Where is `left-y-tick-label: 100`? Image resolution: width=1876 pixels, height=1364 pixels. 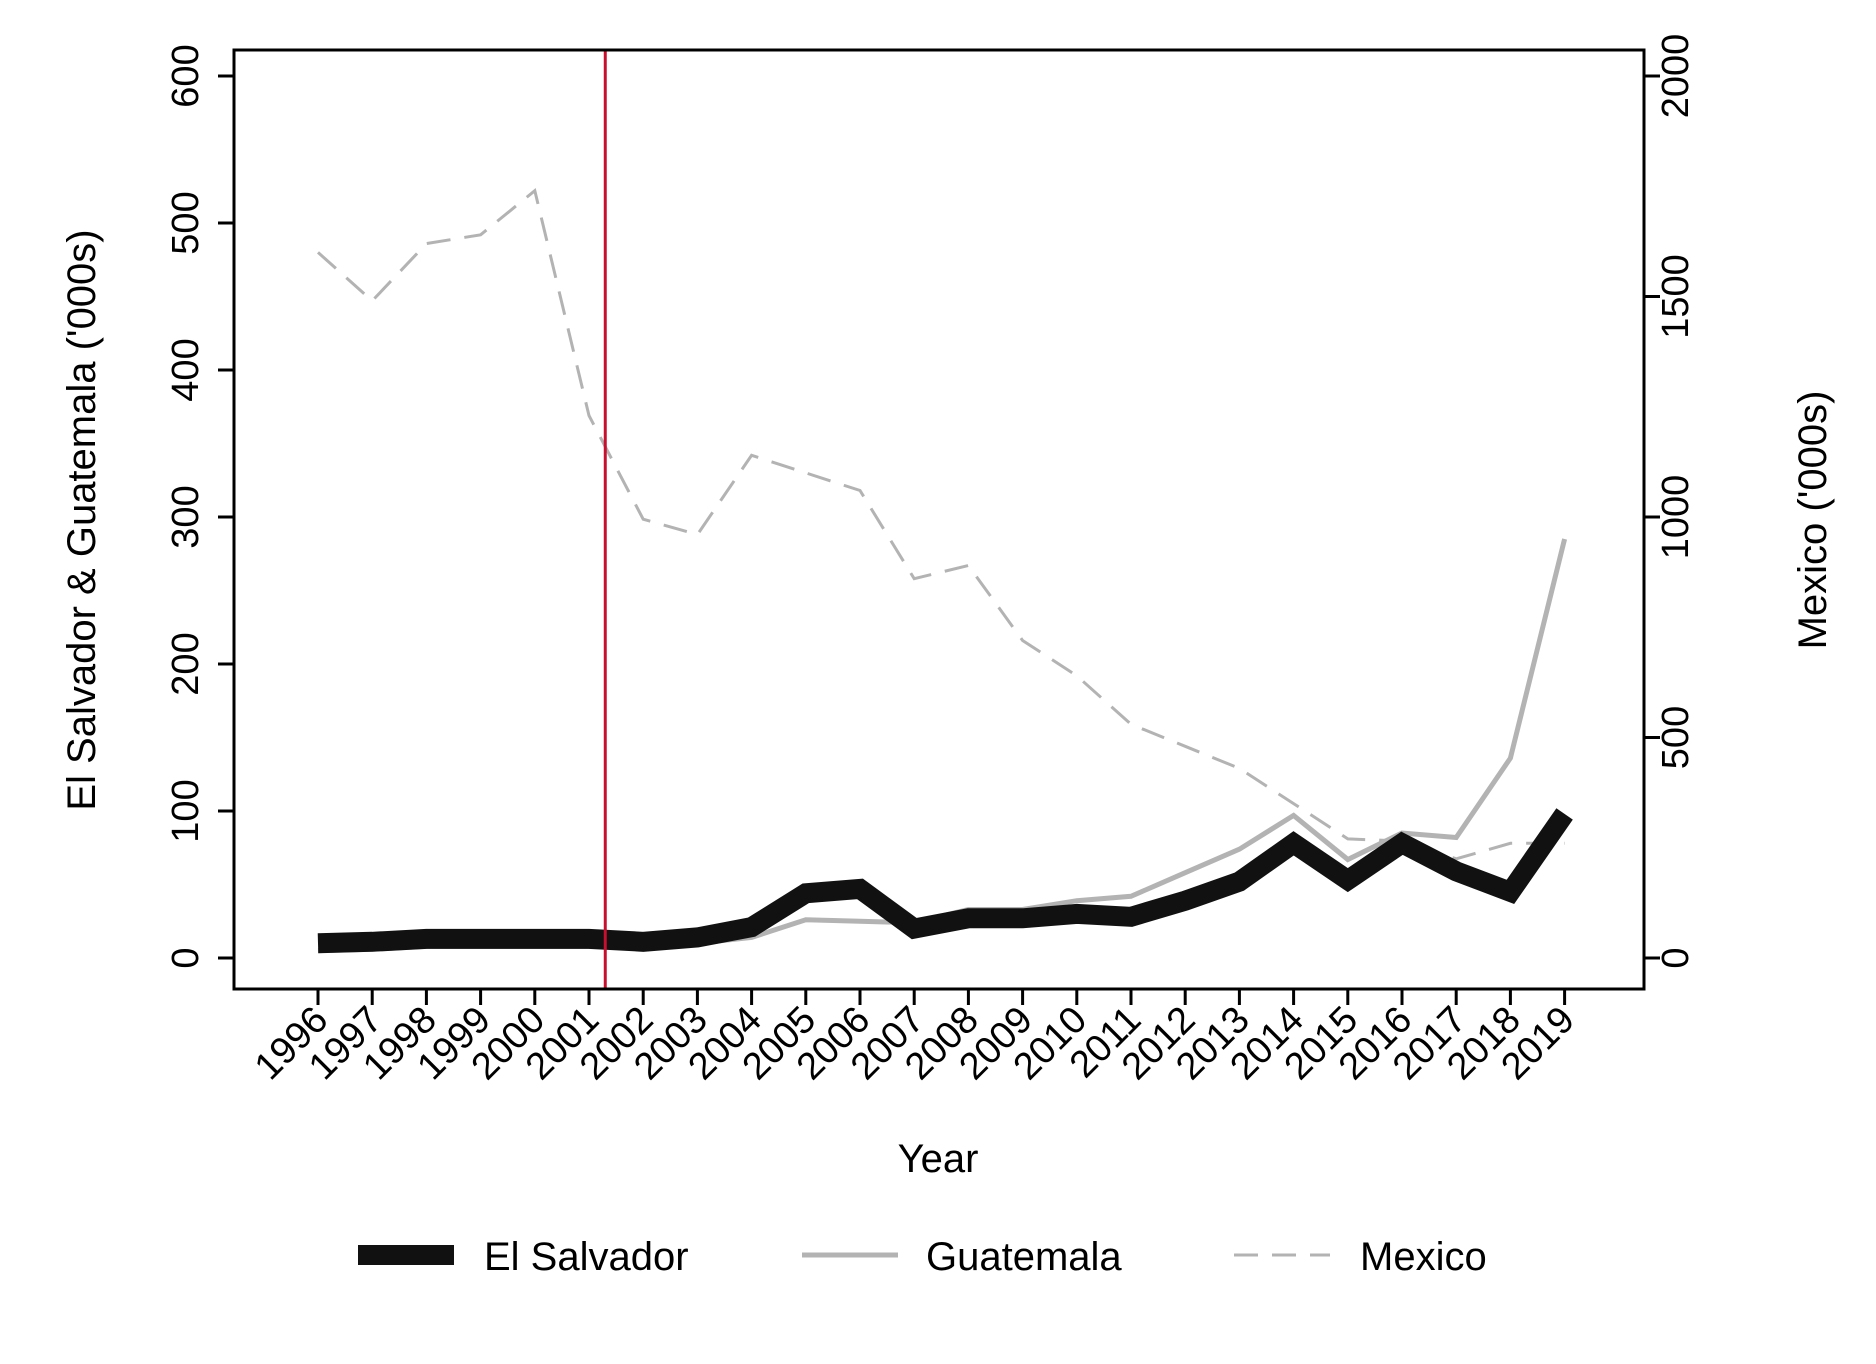
left-y-tick-label: 100 is located at coordinates (186, 810).